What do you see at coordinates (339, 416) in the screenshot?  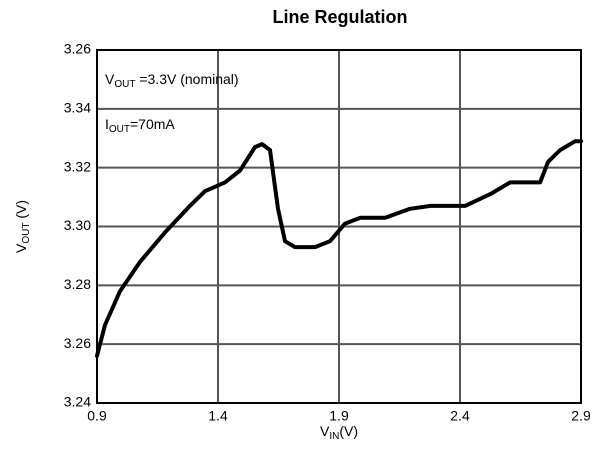 I see `x-tick-label: 1.9` at bounding box center [339, 416].